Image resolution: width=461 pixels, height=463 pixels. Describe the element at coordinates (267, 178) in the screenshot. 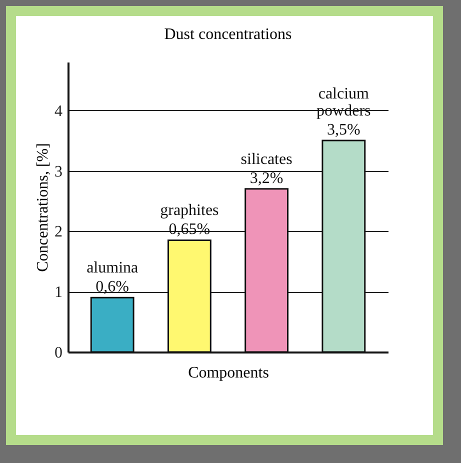

I see `annotation: 3,2%` at that location.